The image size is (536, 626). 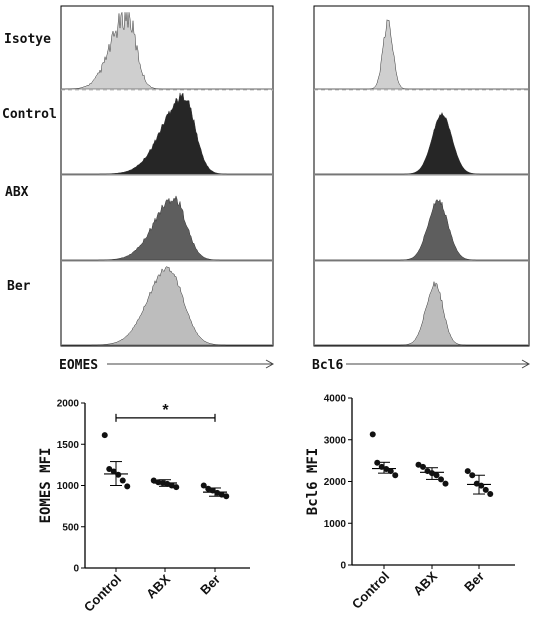 What do you see at coordinates (421, 54) in the screenshot?
I see `bcl6-isotype-histogram` at bounding box center [421, 54].